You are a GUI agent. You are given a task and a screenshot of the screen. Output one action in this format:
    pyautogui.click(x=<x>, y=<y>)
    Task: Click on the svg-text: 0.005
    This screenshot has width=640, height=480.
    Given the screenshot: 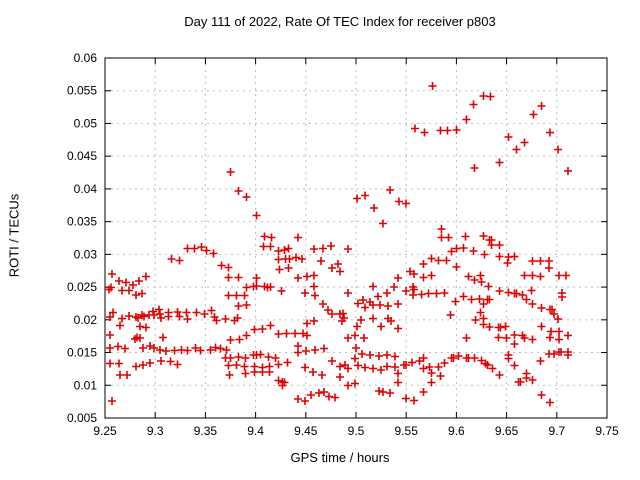 What is the action you would take?
    pyautogui.click(x=82, y=418)
    